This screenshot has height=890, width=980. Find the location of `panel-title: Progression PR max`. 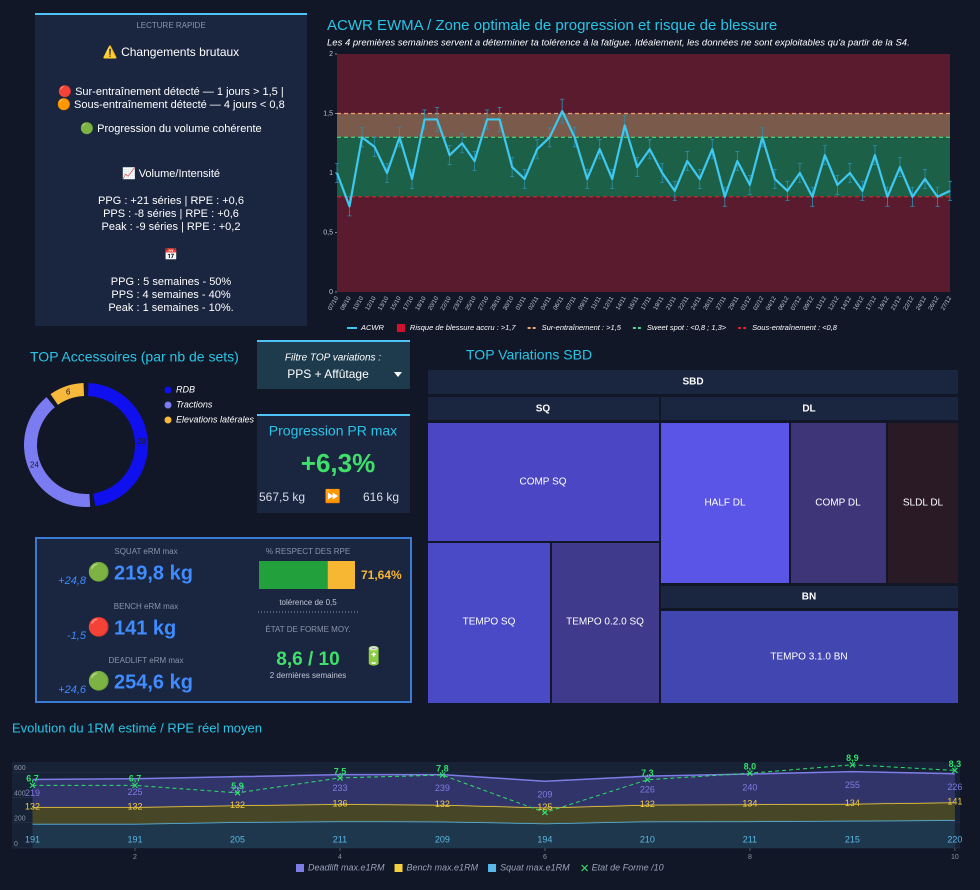

panel-title: Progression PR max is located at coordinates (333, 431).